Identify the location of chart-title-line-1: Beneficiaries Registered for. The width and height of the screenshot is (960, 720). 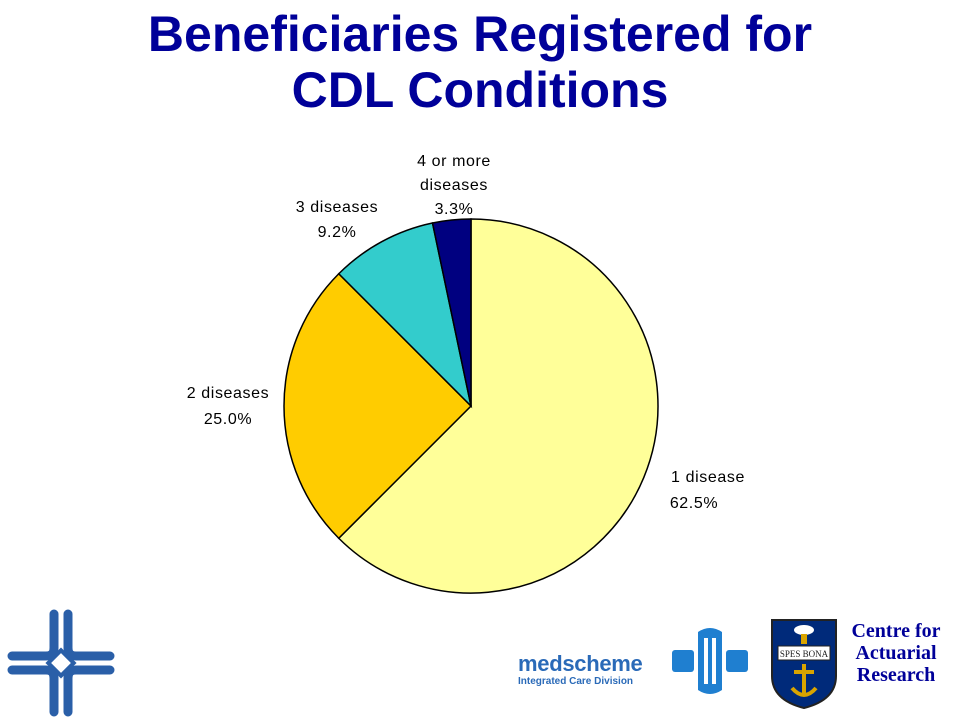
(480, 34).